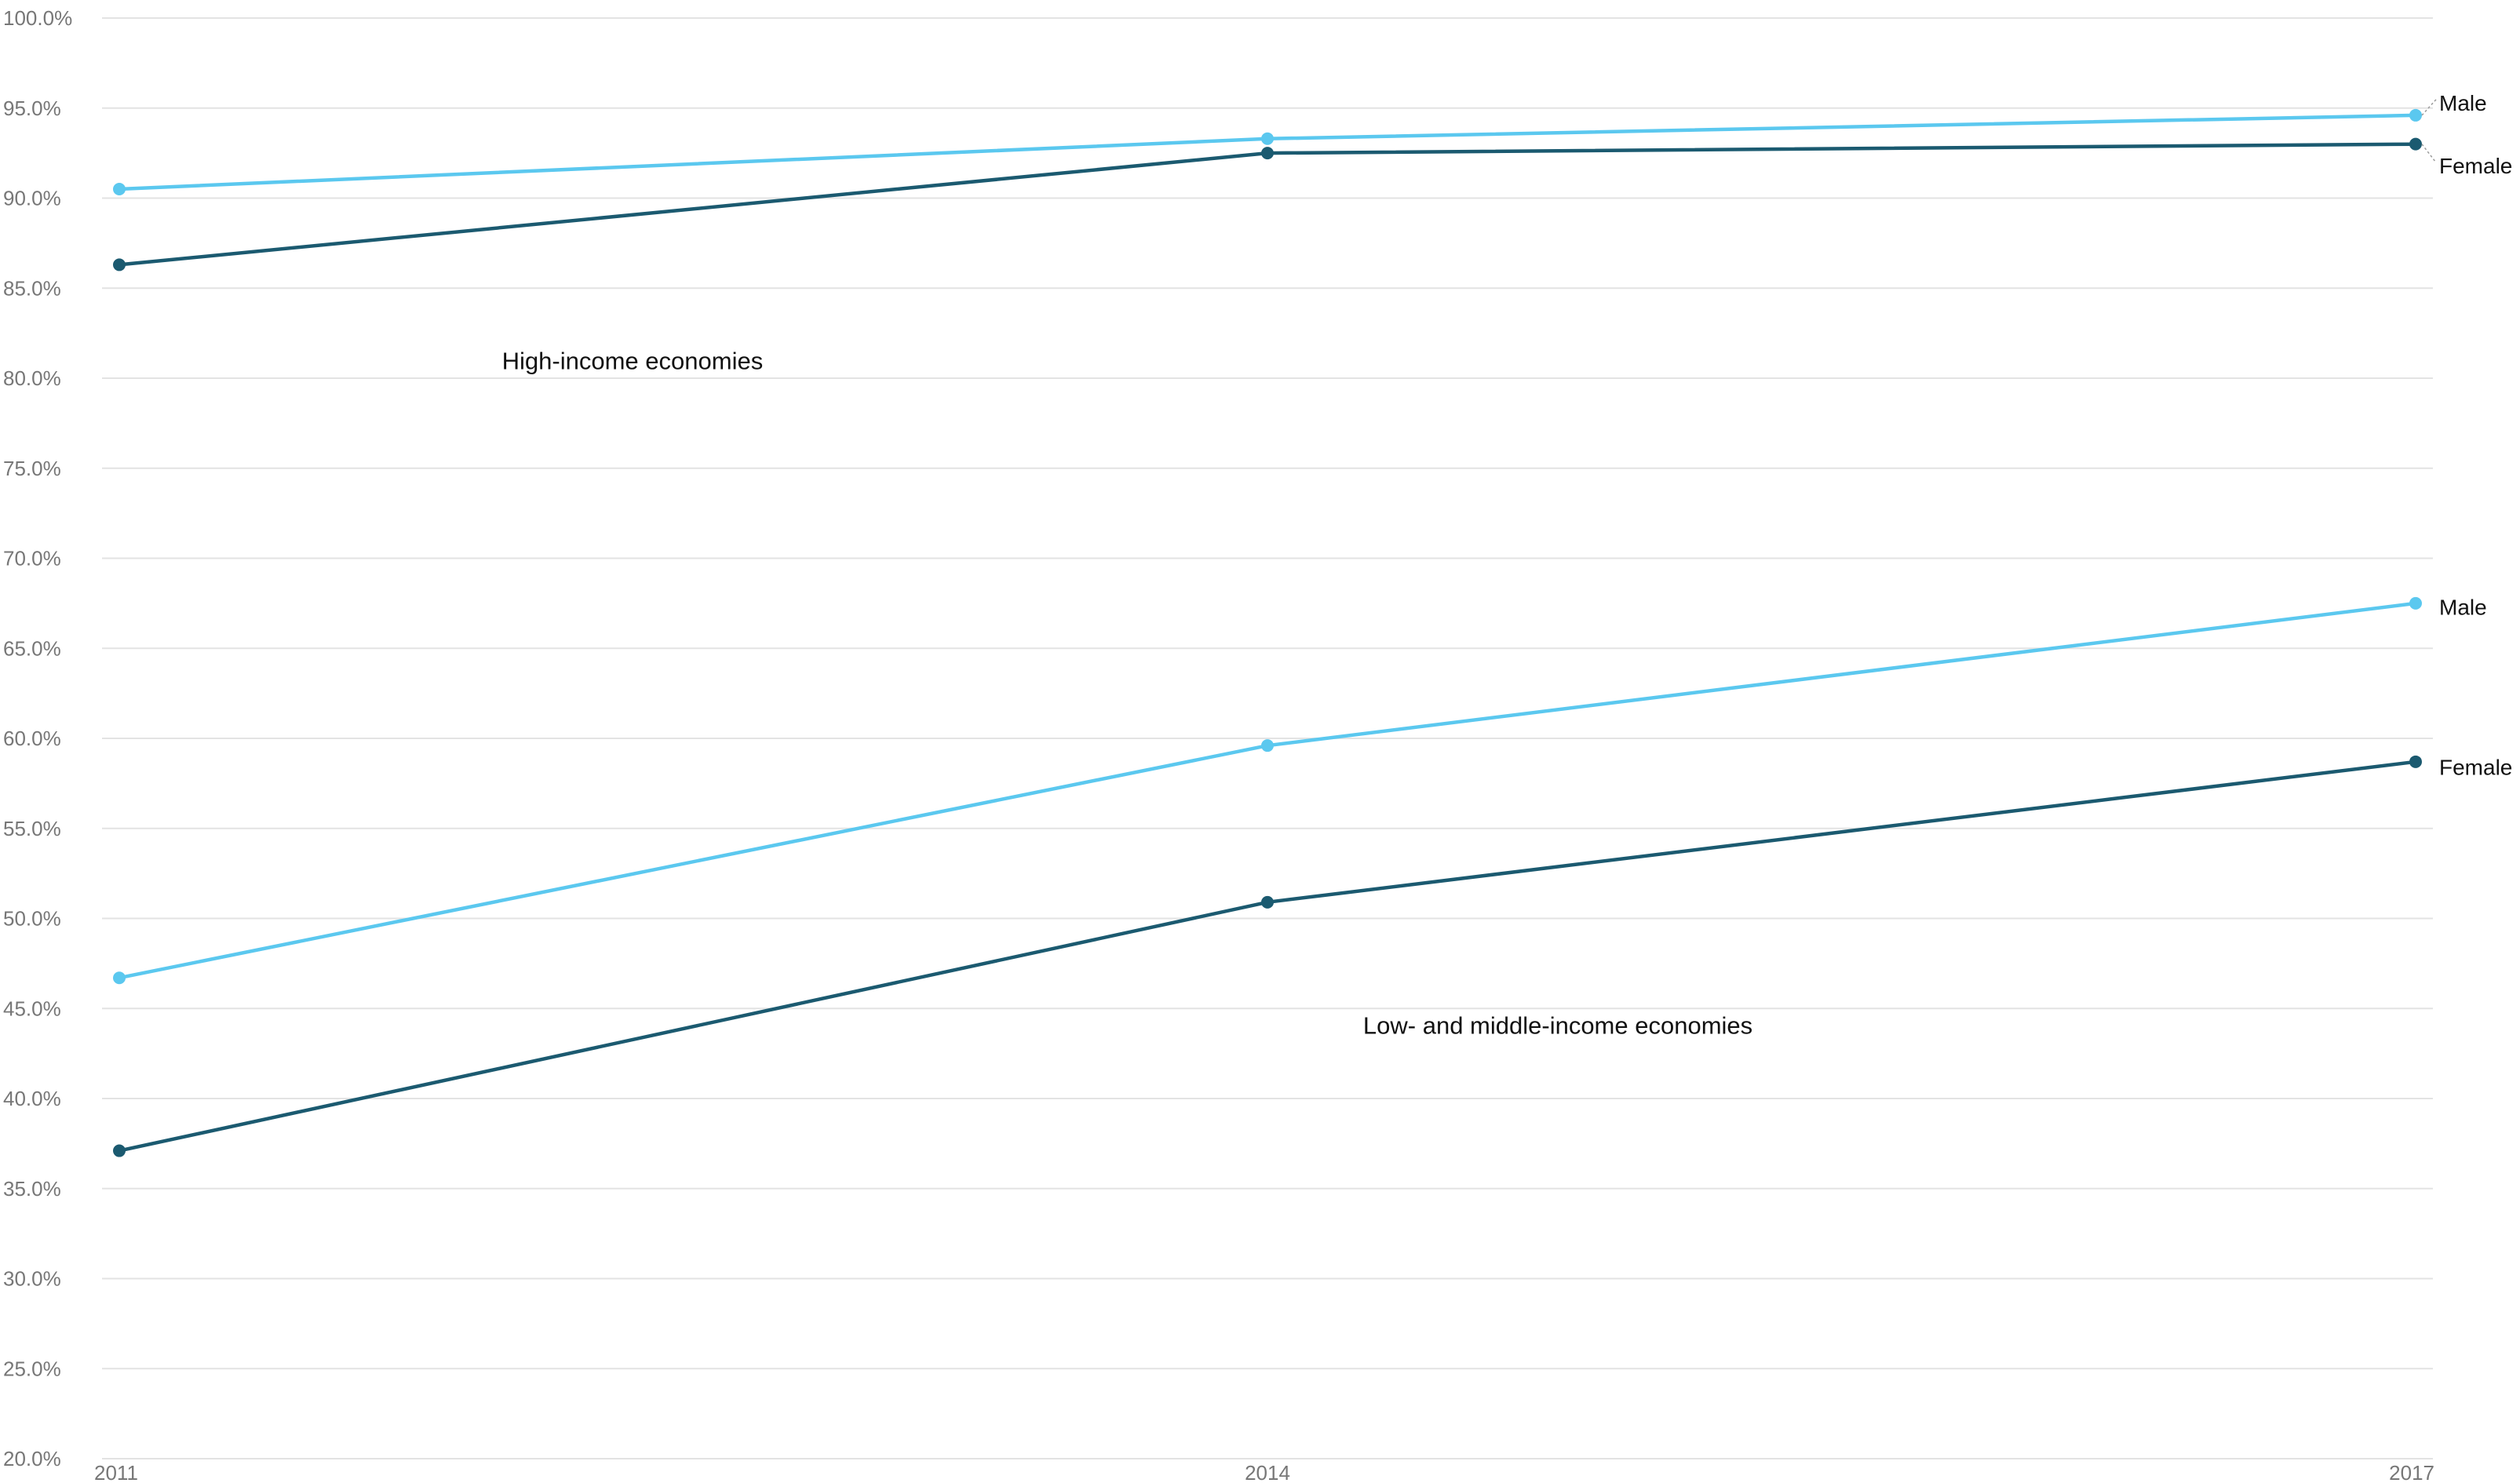 The height and width of the screenshot is (1483, 2520). I want to click on y-tick-label: 90.0%, so click(32, 198).